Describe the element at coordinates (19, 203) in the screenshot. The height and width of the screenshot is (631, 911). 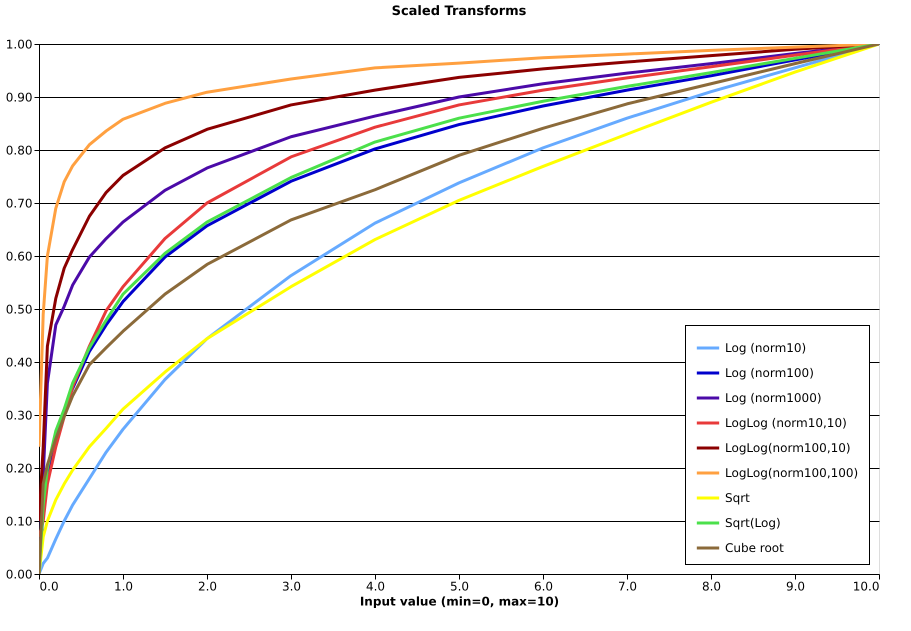
I see `y-tick-label: 0.70` at that location.